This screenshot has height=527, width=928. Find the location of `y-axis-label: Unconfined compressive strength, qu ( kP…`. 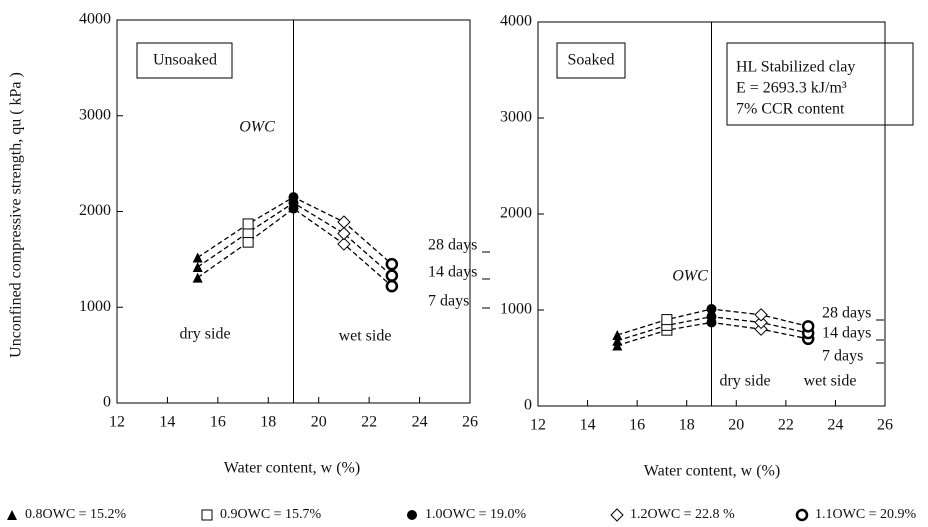

y-axis-label: Unconfined compressive strength, qu ( kP… is located at coordinates (16, 215).